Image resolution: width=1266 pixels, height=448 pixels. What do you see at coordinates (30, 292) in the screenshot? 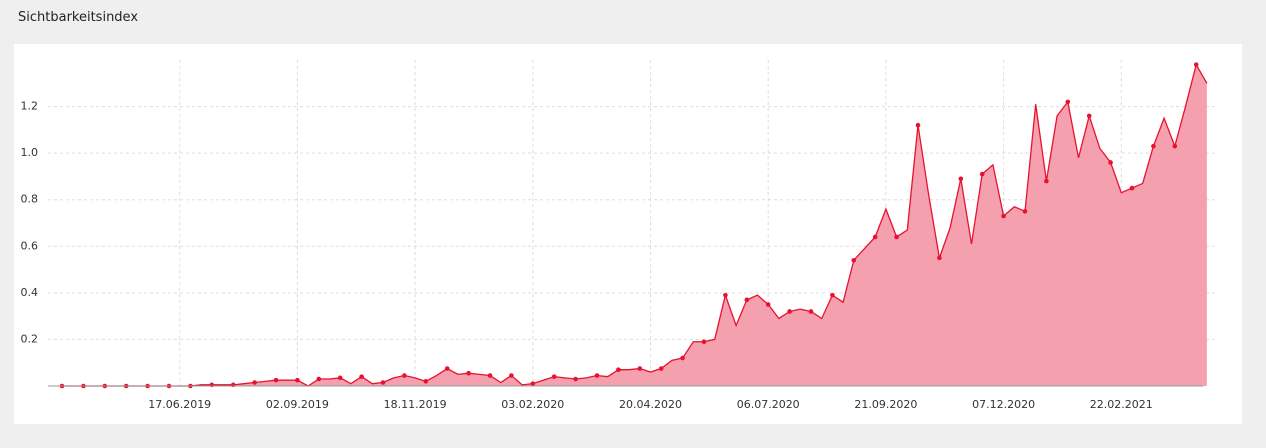
I see `y-tick-label: 0.4` at bounding box center [30, 292].